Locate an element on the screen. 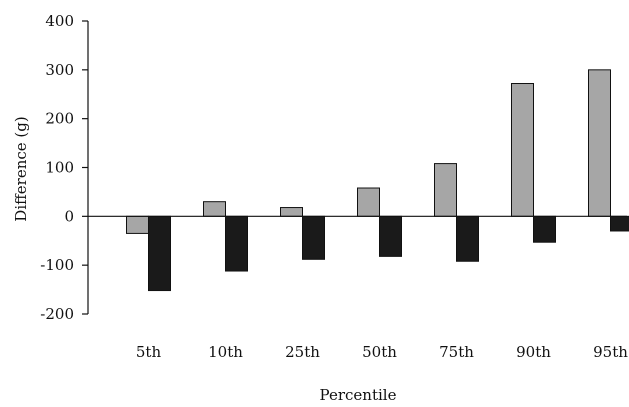  y-tick-label: -200 is located at coordinates (57, 314).